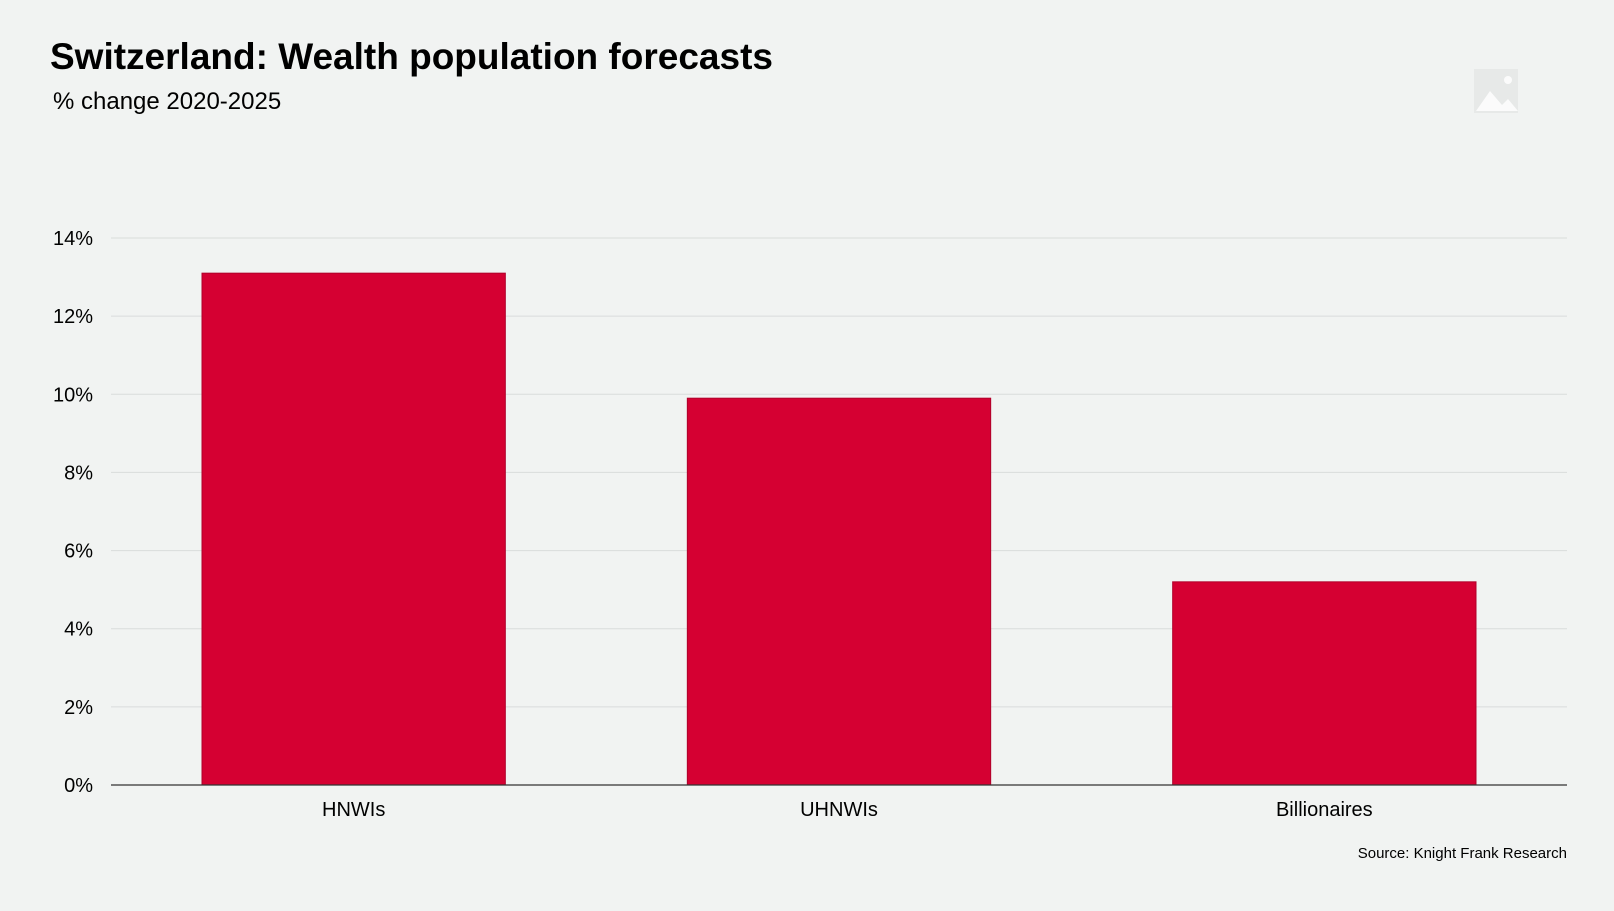 This screenshot has width=1614, height=911. Describe the element at coordinates (78, 552) in the screenshot. I see `y-tick-label: 6%` at that location.